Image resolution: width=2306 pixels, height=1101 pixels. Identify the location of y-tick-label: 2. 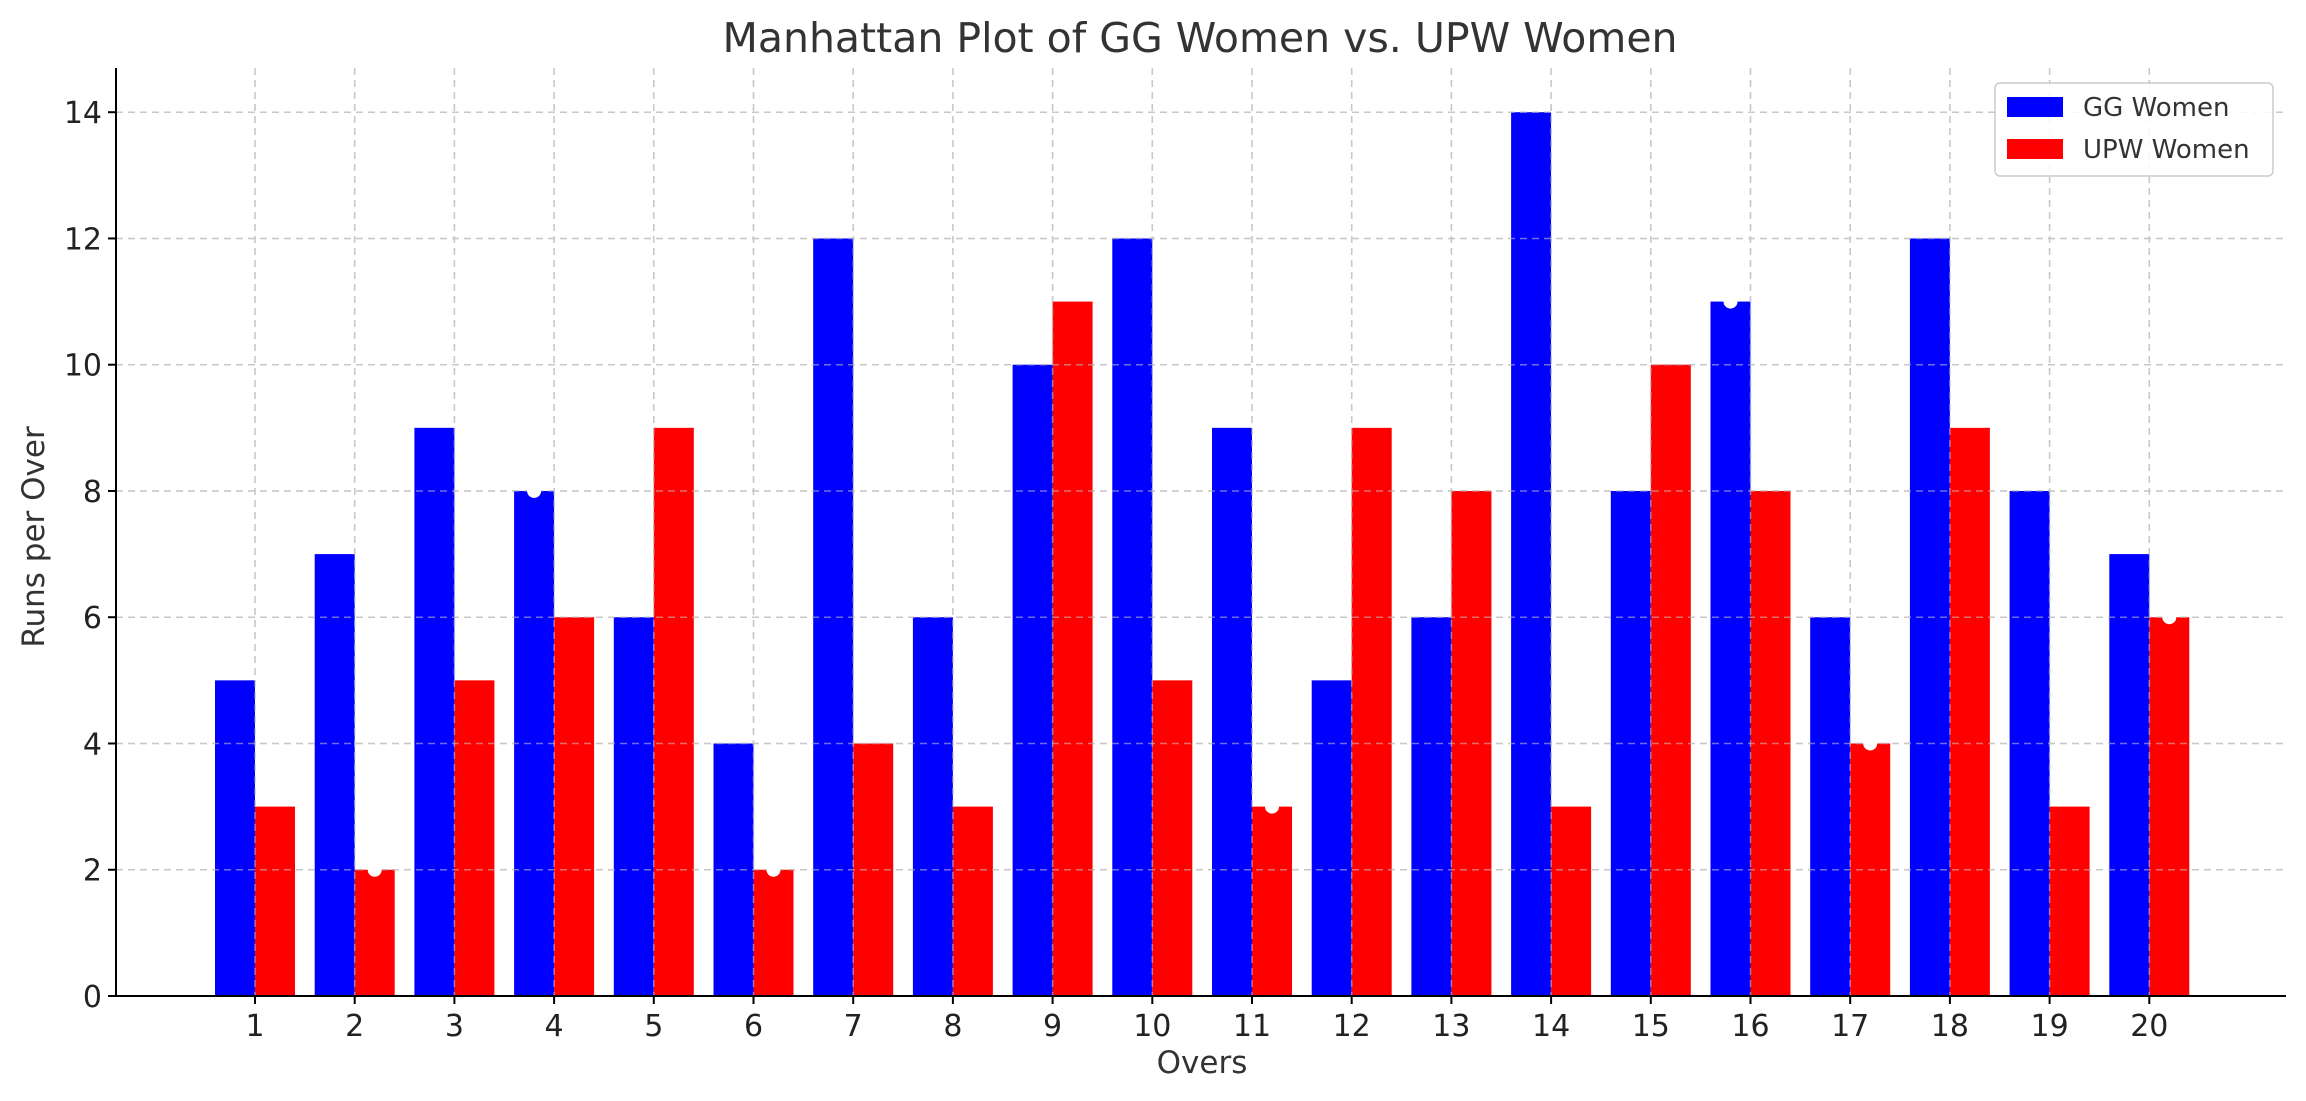
(92, 871).